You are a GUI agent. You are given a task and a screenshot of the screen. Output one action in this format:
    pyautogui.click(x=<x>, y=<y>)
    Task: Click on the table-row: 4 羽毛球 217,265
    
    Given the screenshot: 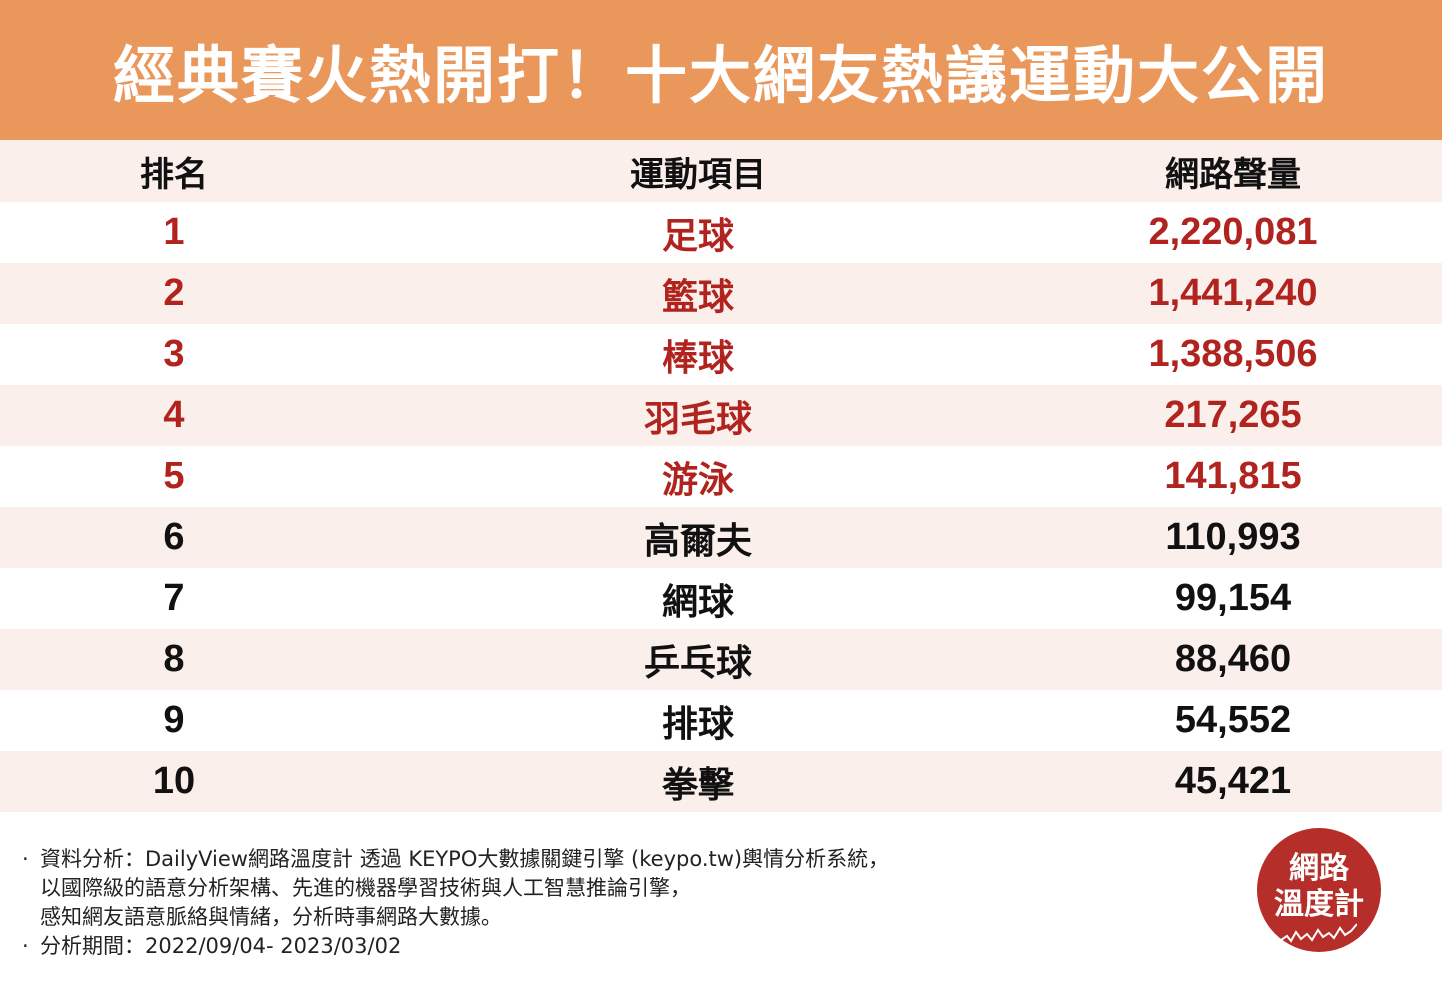 What is the action you would take?
    pyautogui.click(x=721, y=415)
    